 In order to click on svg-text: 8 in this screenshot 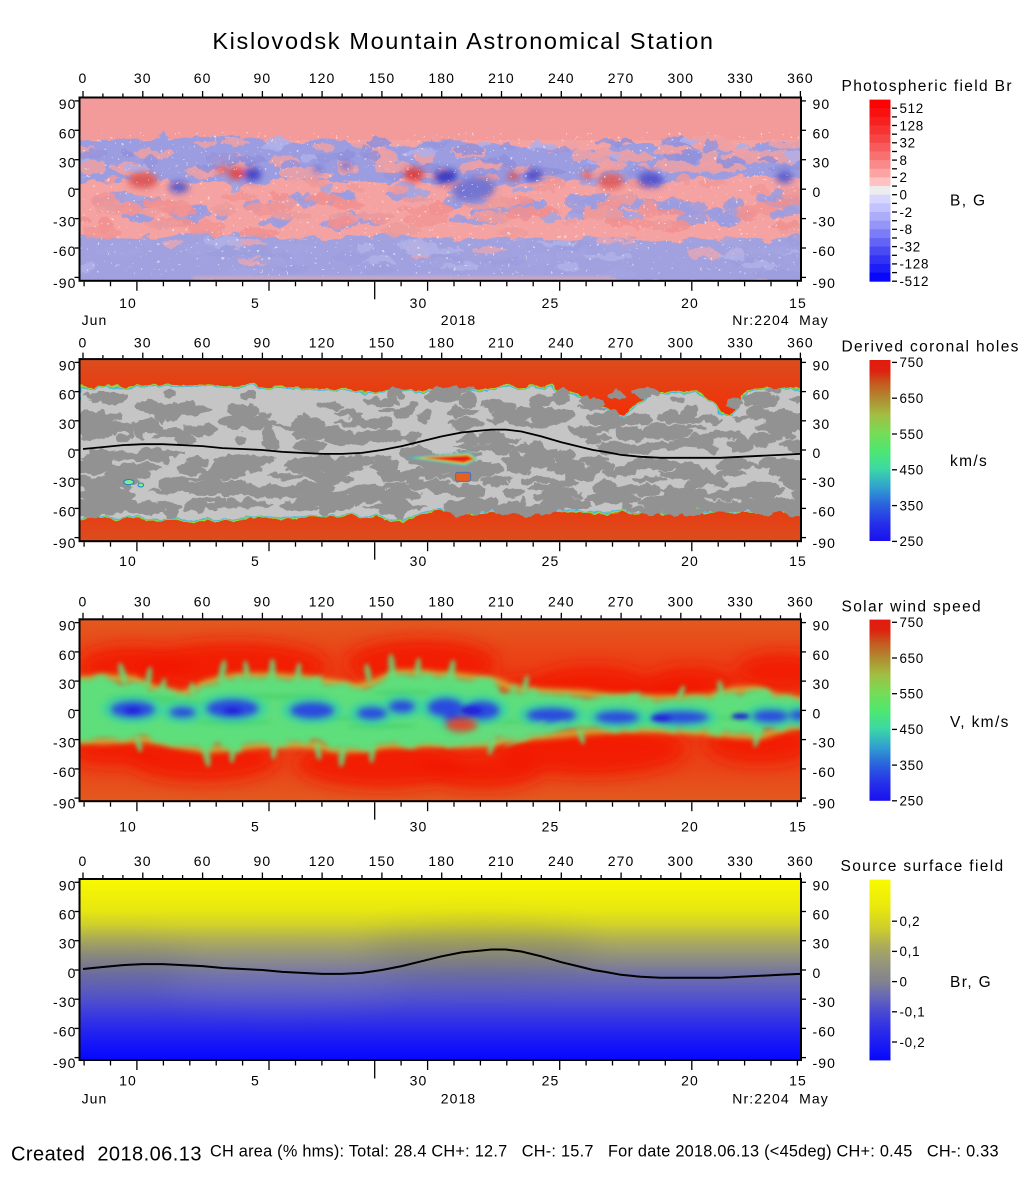, I will do `click(904, 160)`.